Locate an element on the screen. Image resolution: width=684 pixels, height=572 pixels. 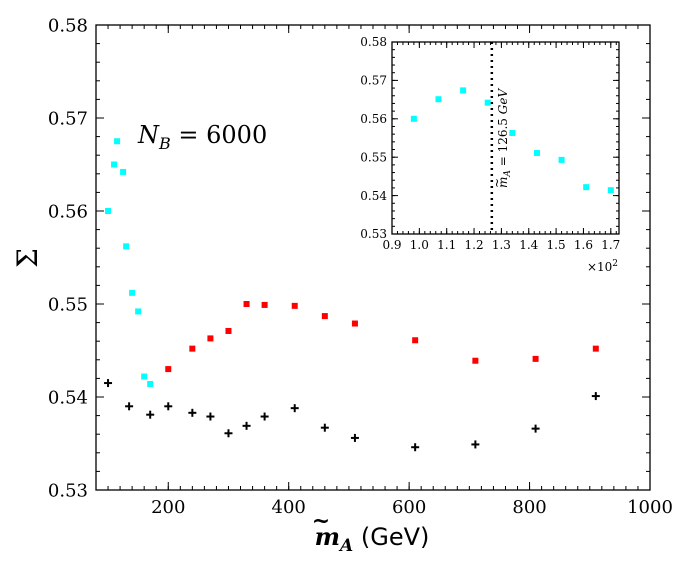
main-x-tick-label: 1000 is located at coordinates (650, 507).